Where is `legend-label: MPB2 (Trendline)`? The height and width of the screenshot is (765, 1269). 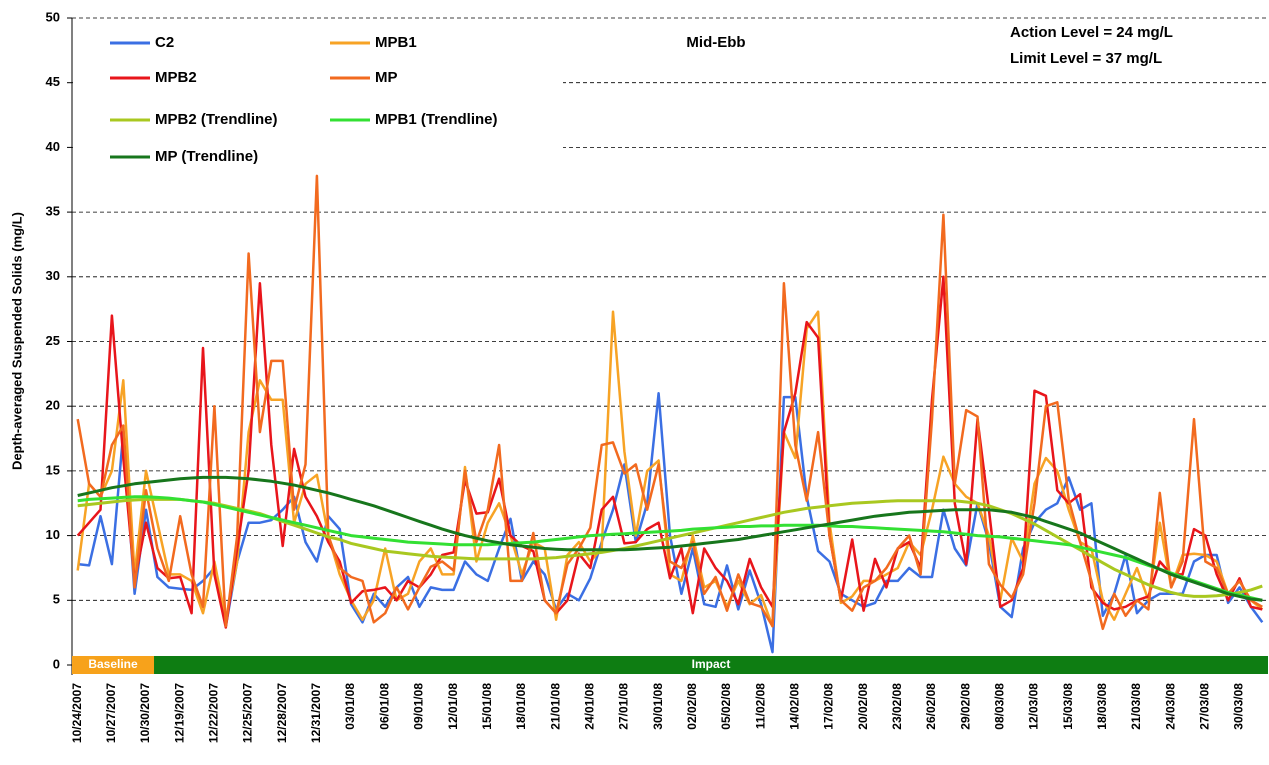 legend-label: MPB2 (Trendline) is located at coordinates (216, 119).